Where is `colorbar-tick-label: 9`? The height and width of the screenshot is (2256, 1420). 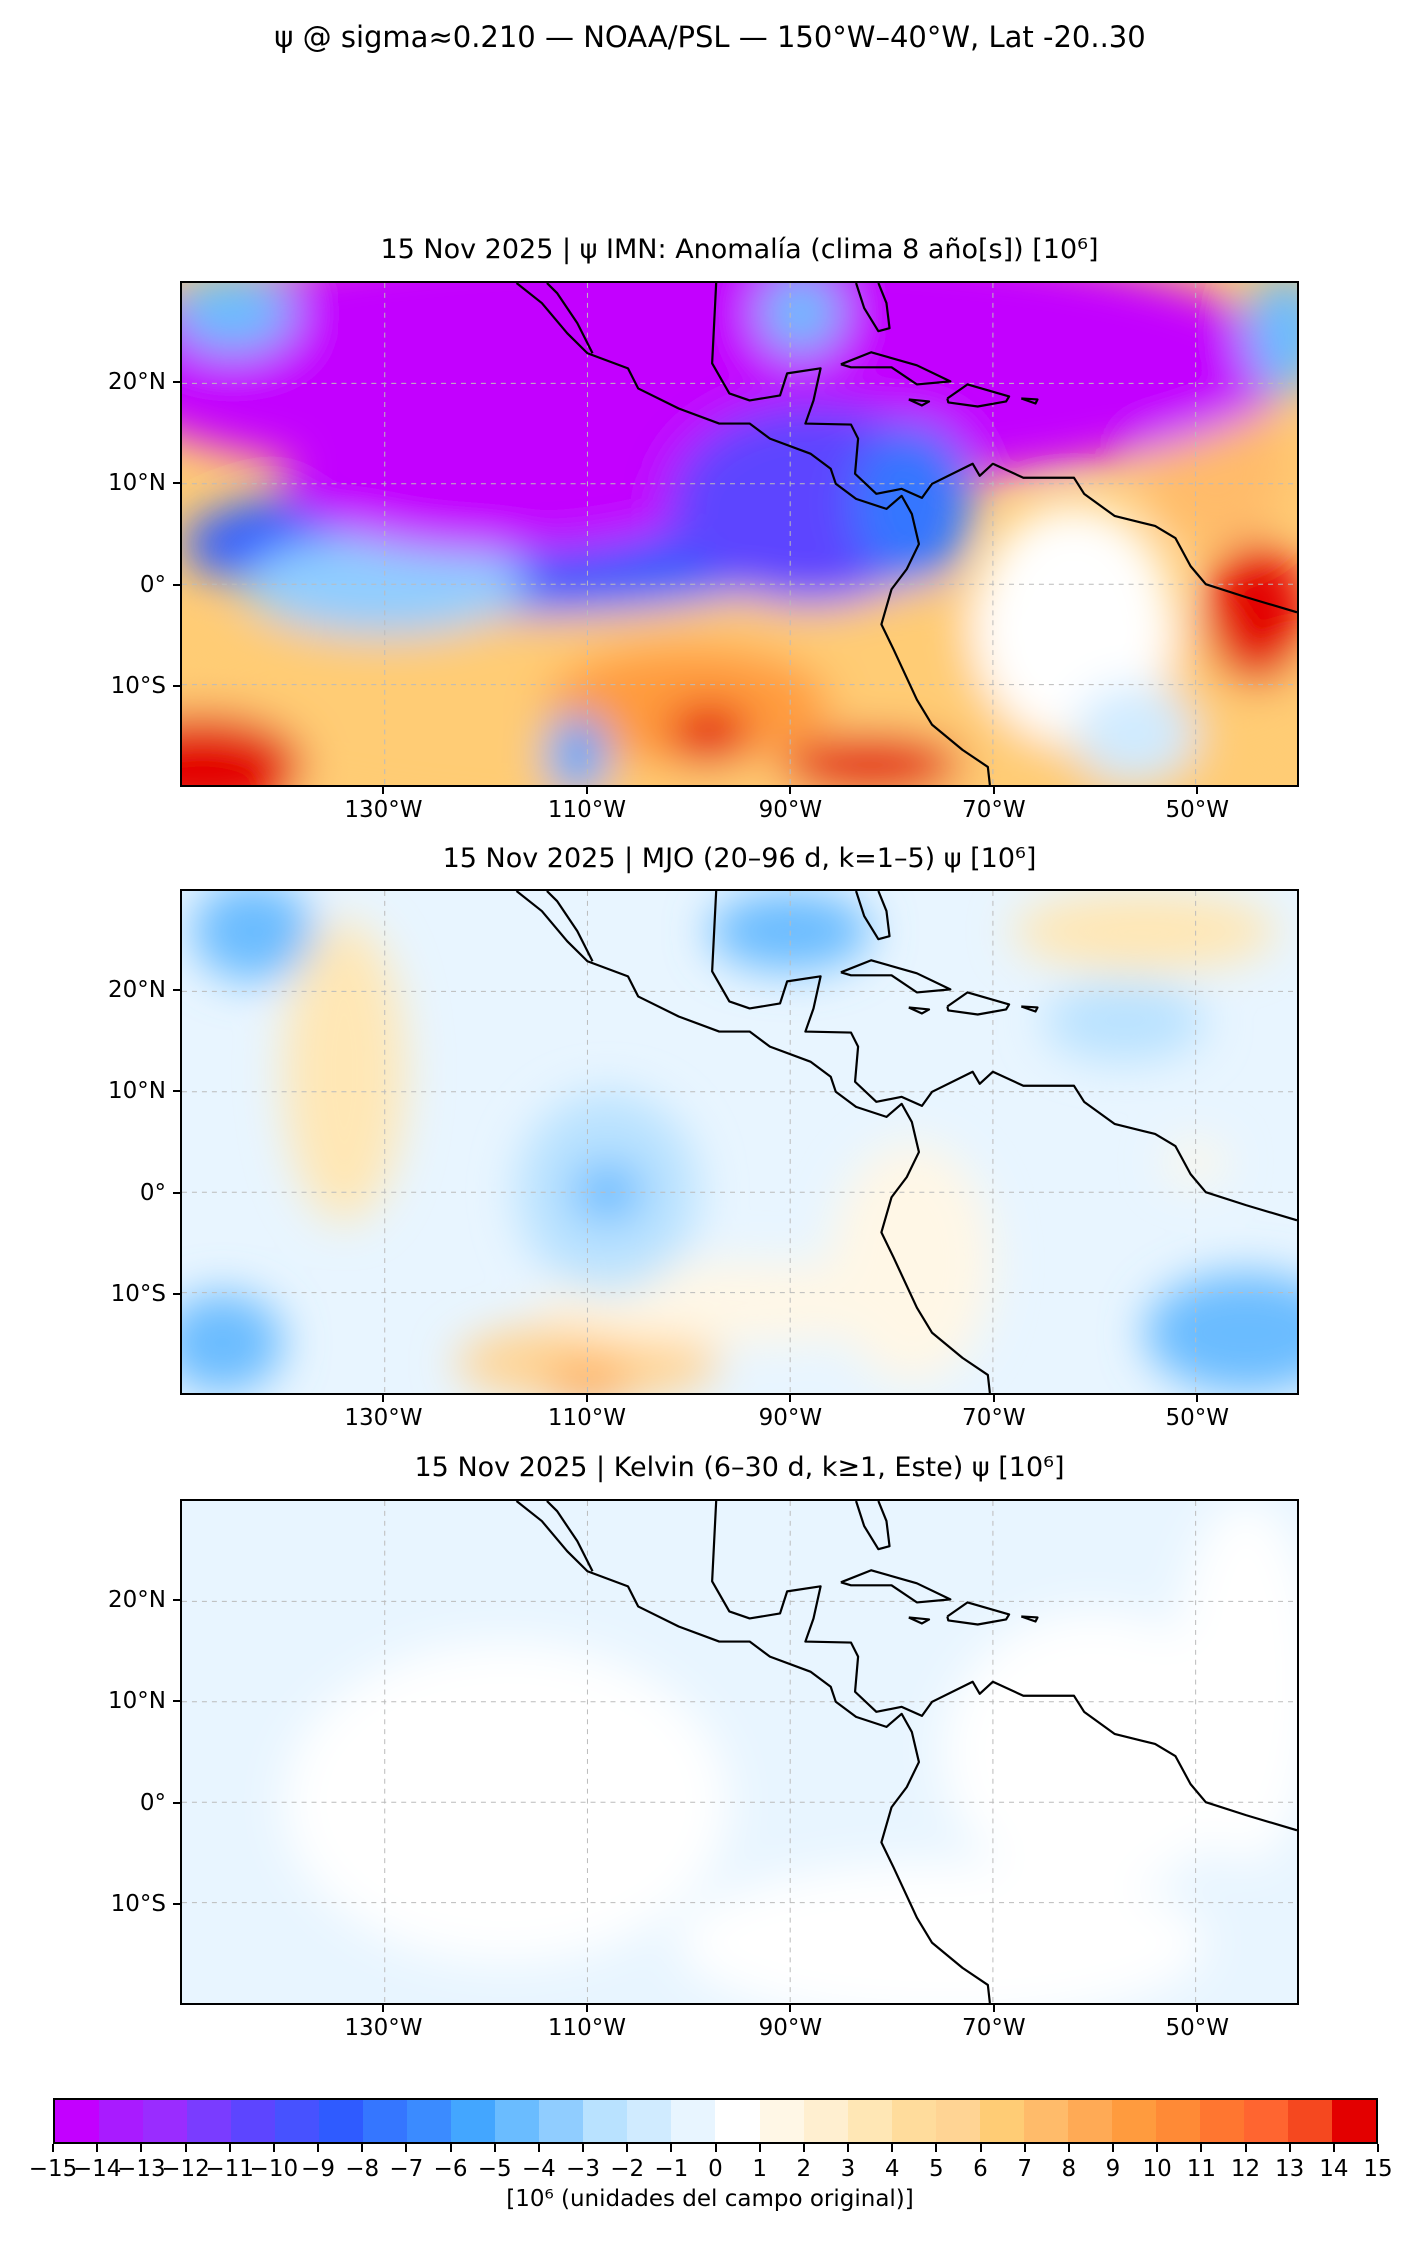
colorbar-tick-label: 9 is located at coordinates (1113, 2169).